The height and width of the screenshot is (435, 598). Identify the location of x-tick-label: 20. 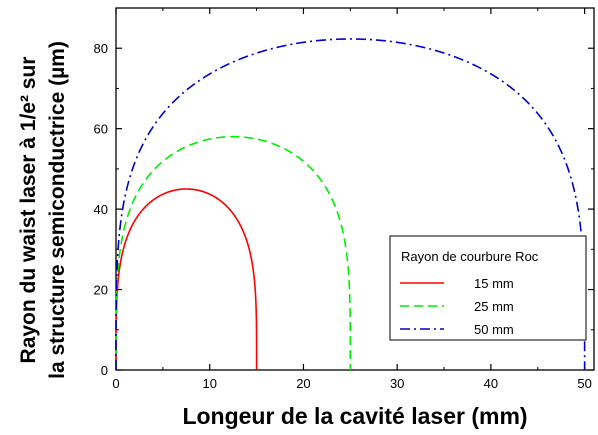
(303, 383).